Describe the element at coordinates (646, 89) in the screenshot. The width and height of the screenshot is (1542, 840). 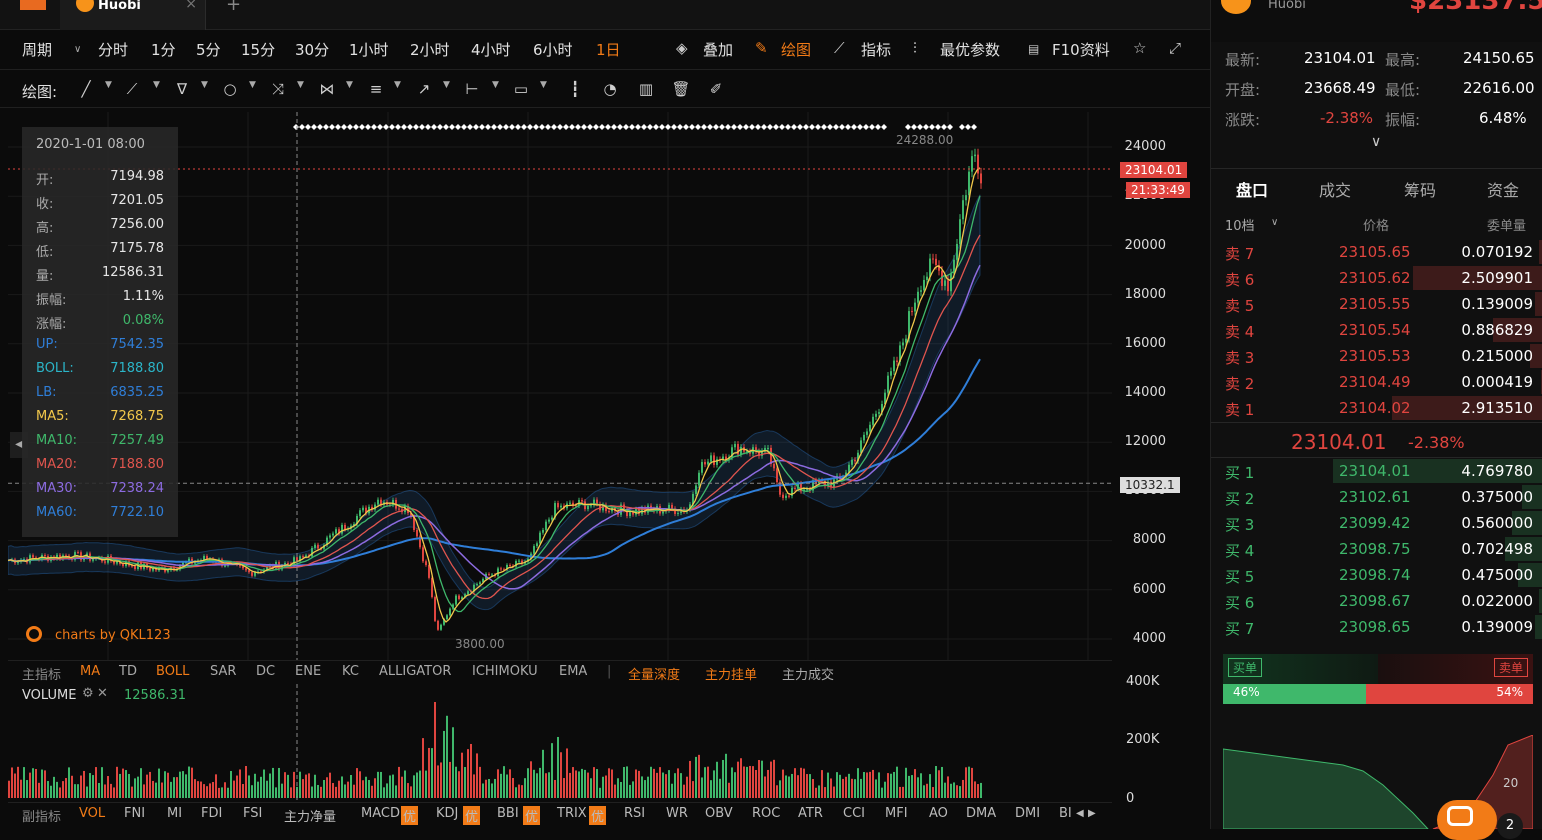
I see `histogram-tool-icon: ▥` at that location.